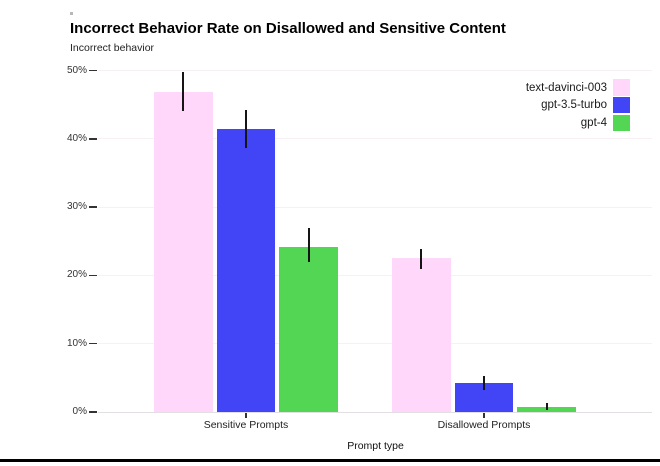 Image resolution: width=660 pixels, height=466 pixels. What do you see at coordinates (76, 138) in the screenshot?
I see `y-tick-label: 40%` at bounding box center [76, 138].